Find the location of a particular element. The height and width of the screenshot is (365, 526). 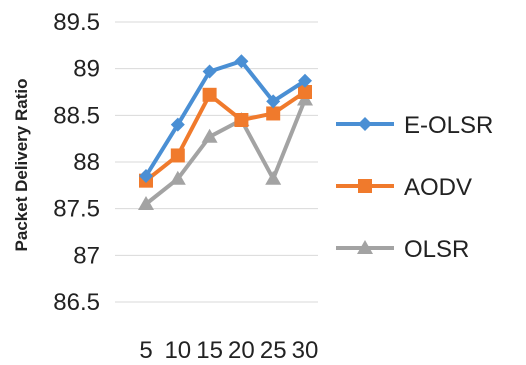

series-e-olsr is located at coordinates (225, 118).